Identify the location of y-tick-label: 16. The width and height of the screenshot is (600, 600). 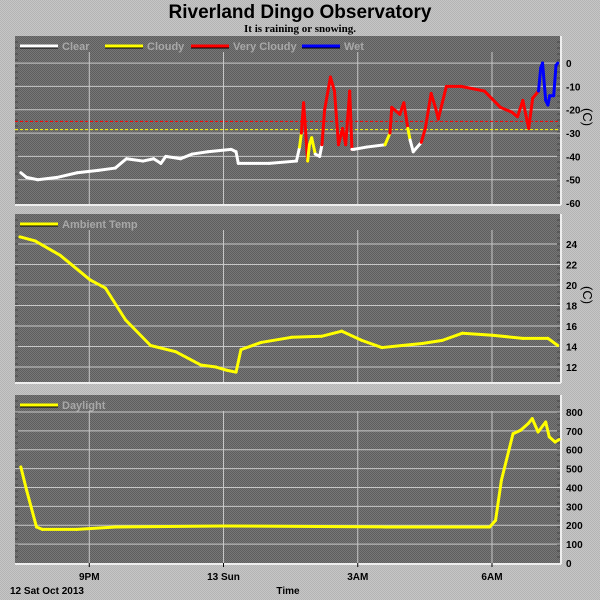
(572, 327).